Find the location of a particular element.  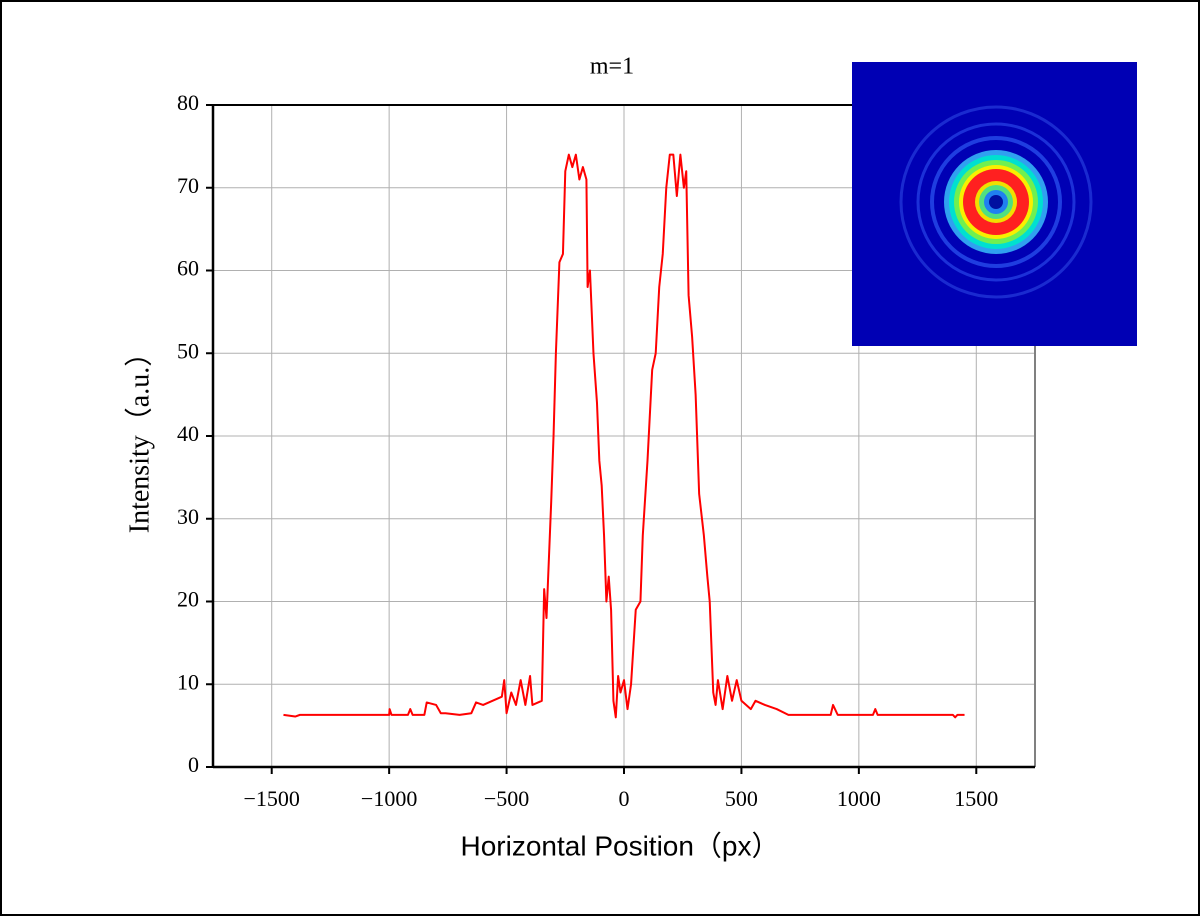

y-tick-label: 20 is located at coordinates (188, 599).